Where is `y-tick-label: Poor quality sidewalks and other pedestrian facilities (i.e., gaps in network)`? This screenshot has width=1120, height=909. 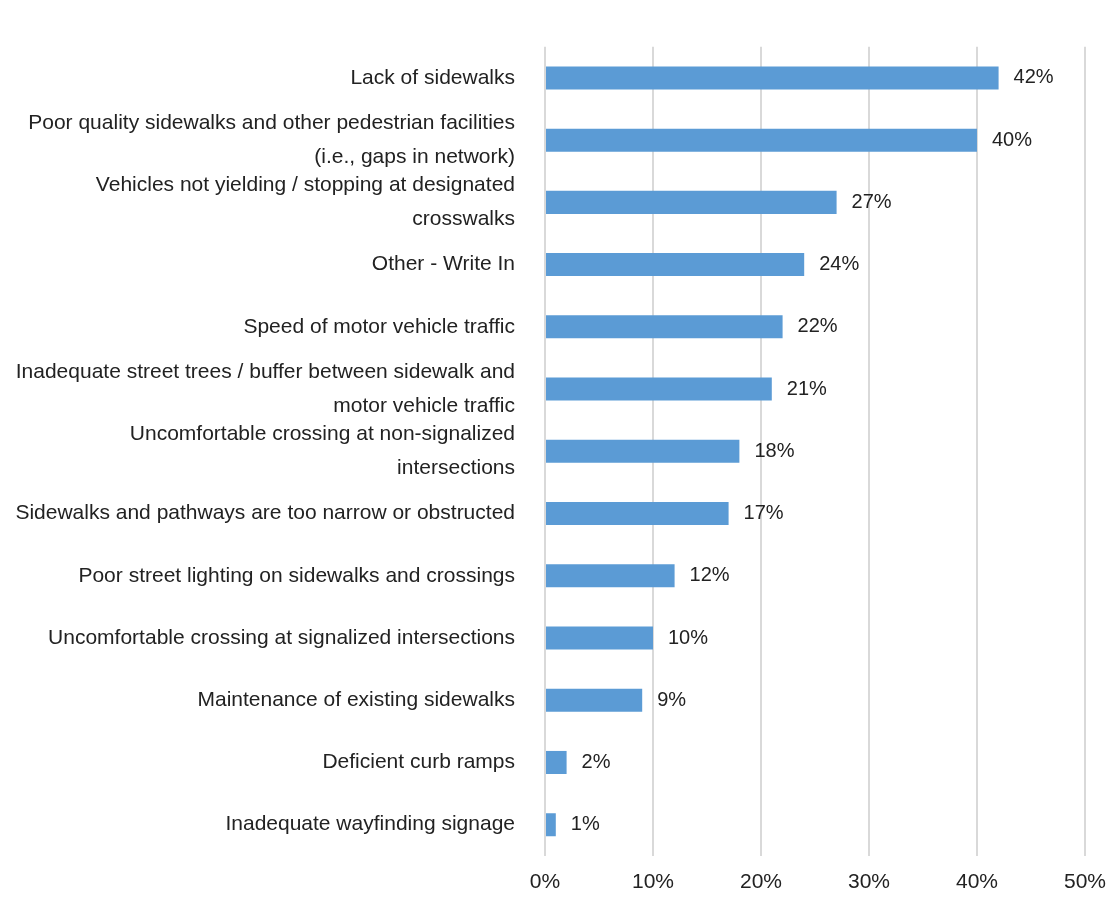
y-tick-label: Poor quality sidewalks and other pedestrian facilities (i.e., gaps in network) is located at coordinates (271, 138).